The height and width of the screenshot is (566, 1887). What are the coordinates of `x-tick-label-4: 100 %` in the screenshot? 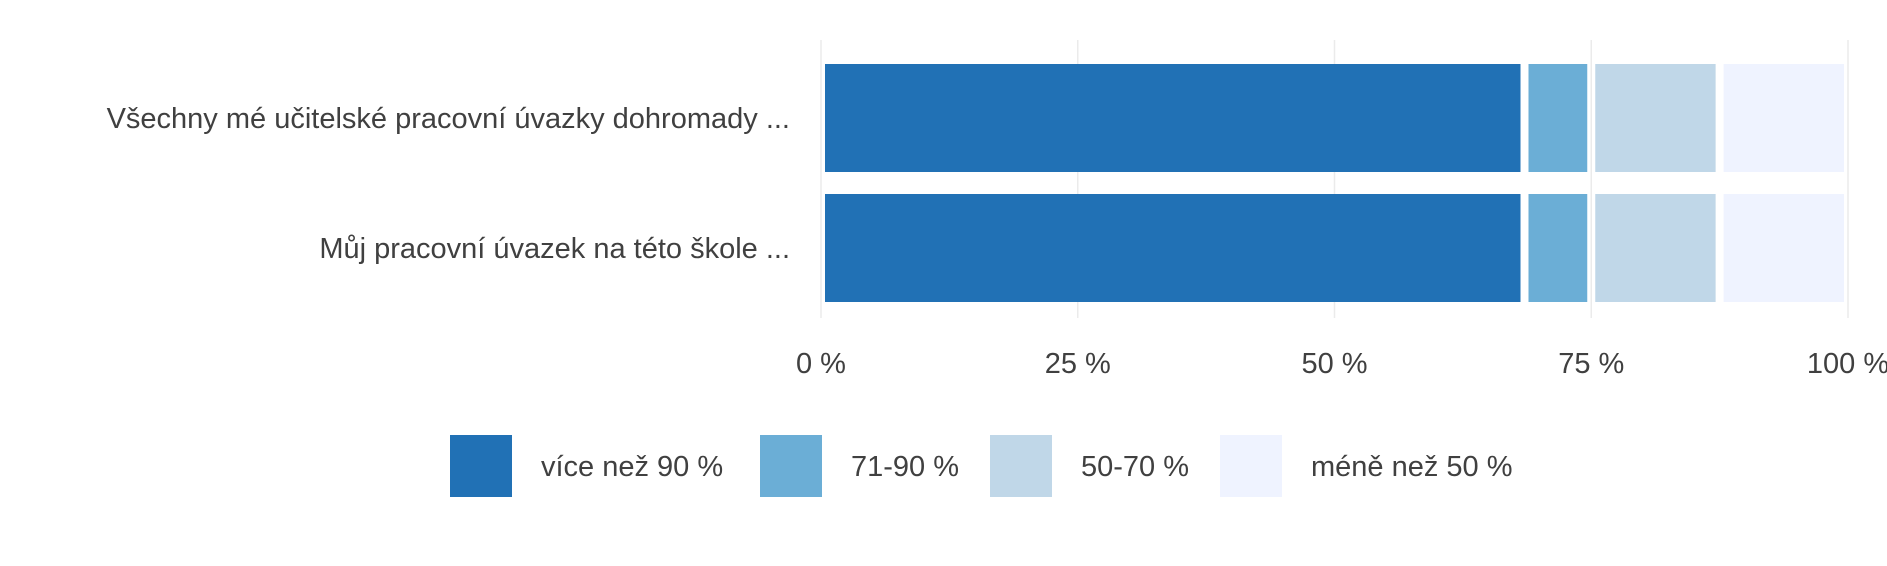 It's located at (1847, 364).